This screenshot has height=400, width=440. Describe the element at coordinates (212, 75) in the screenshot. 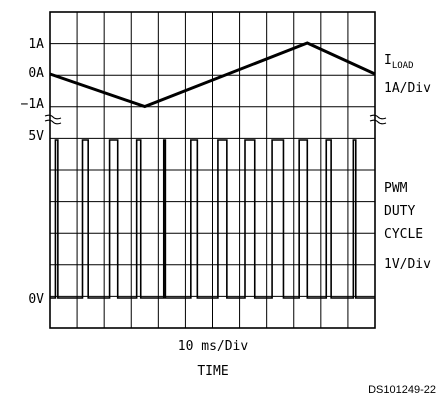

I see `iload-trace` at that location.